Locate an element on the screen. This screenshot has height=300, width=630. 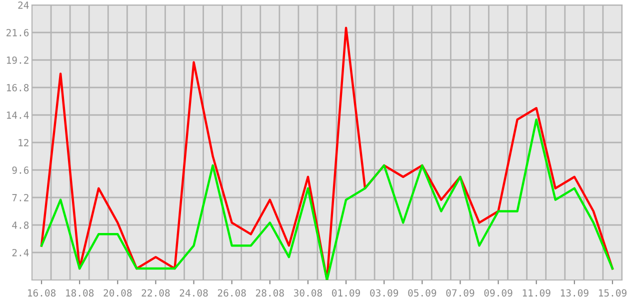
y-tick-label: 14.4 is located at coordinates (17, 115).